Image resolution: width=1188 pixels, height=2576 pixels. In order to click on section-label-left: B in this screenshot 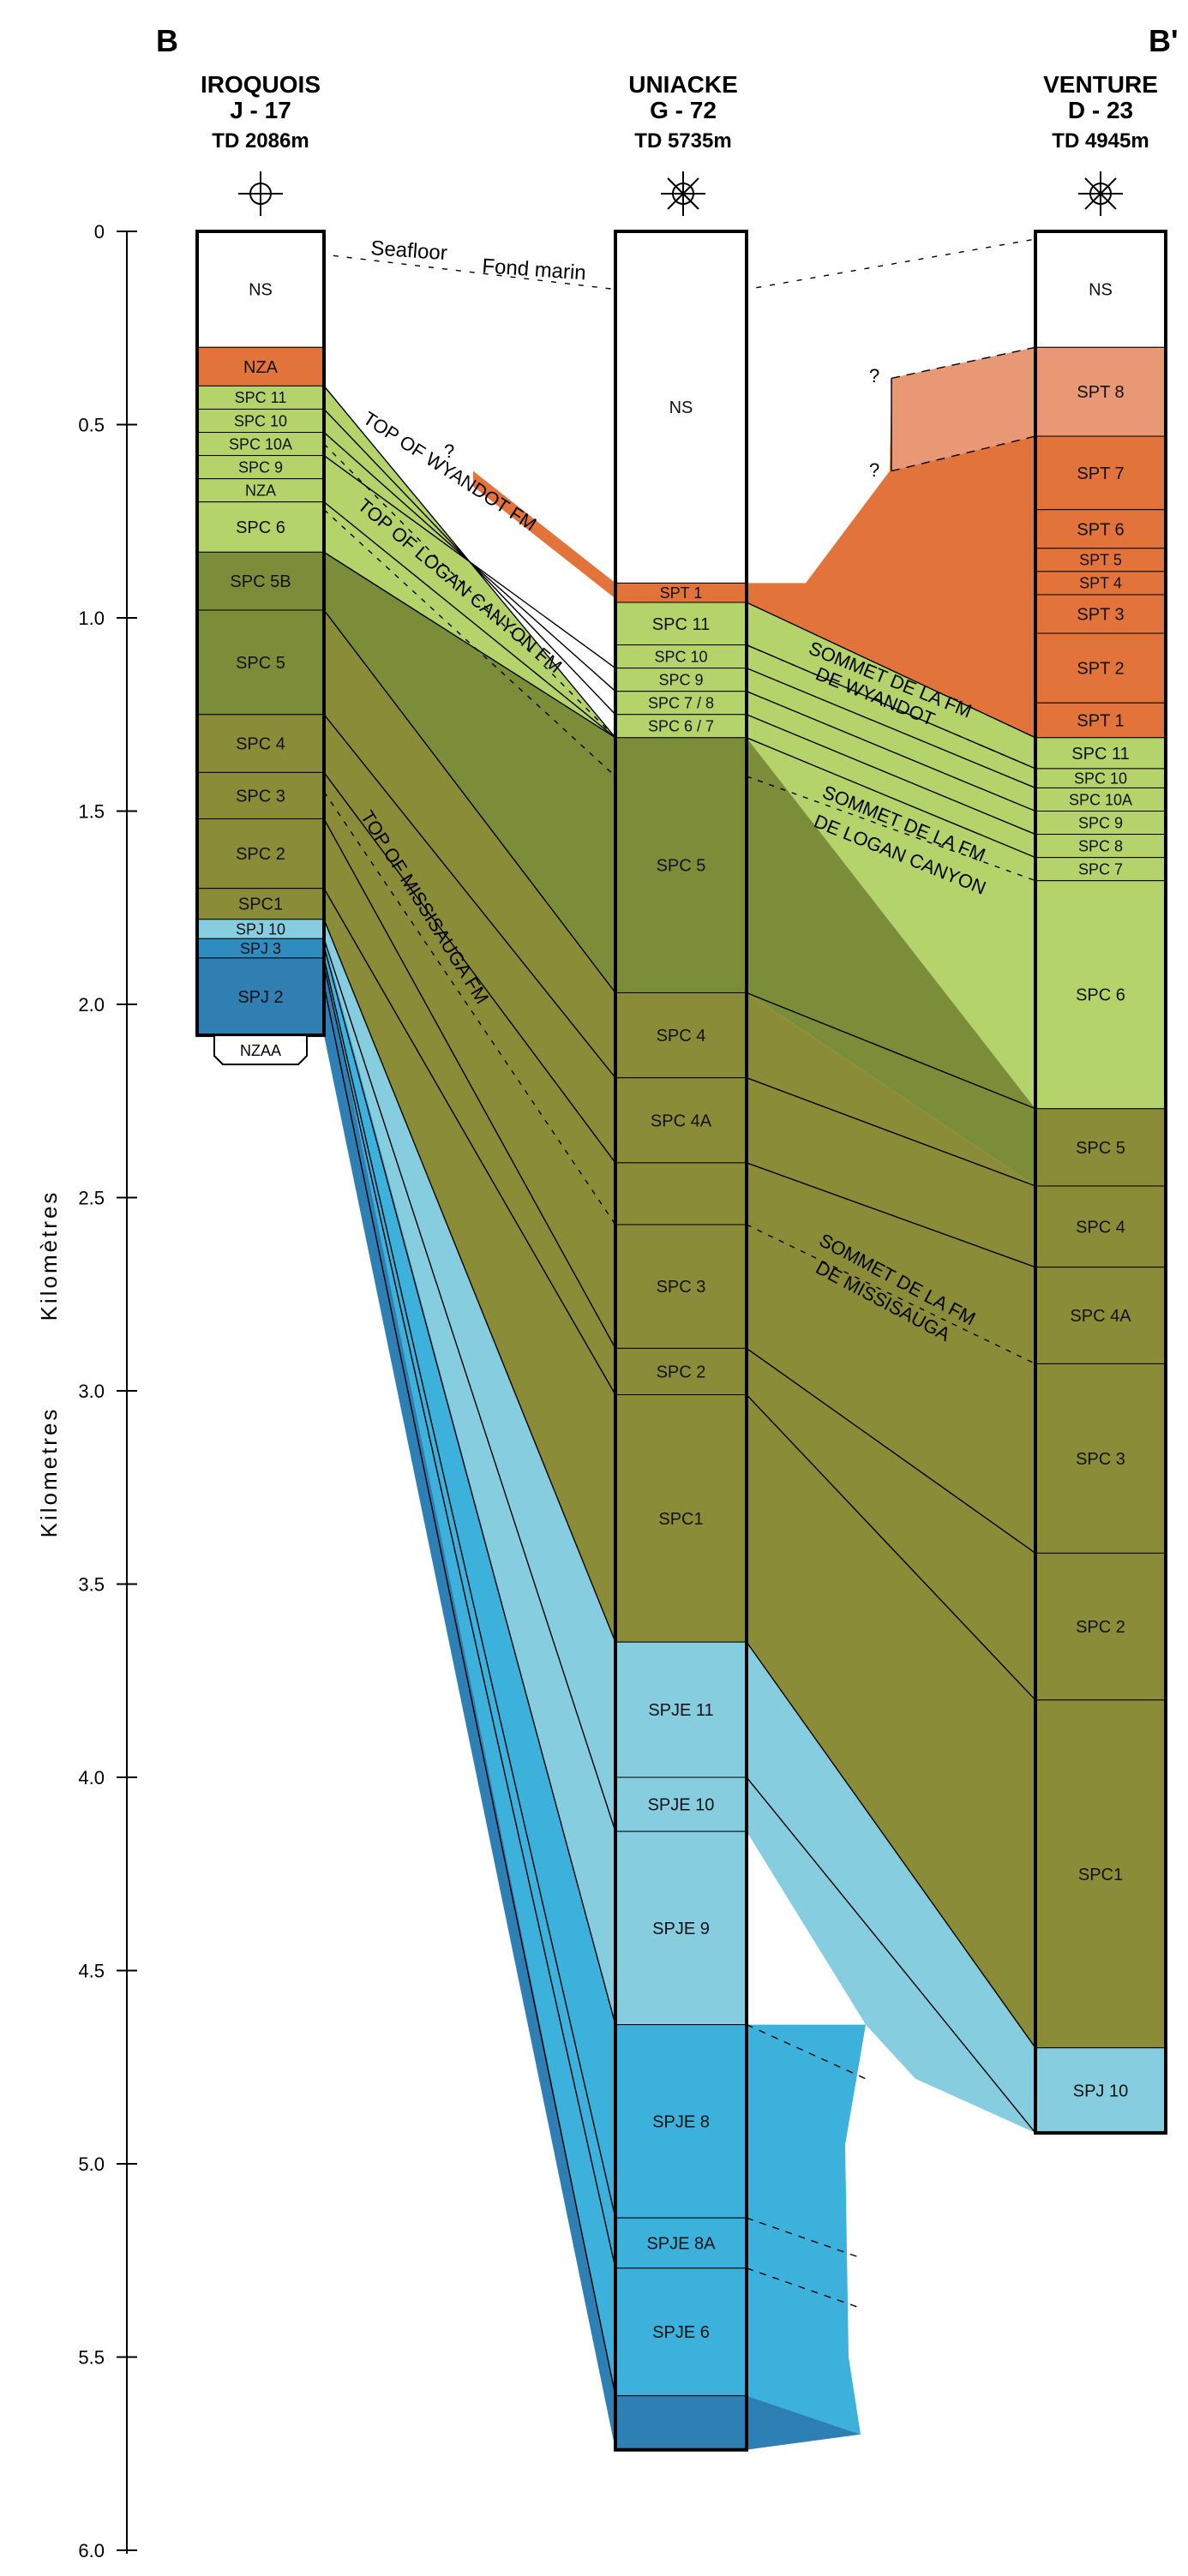, I will do `click(167, 40)`.